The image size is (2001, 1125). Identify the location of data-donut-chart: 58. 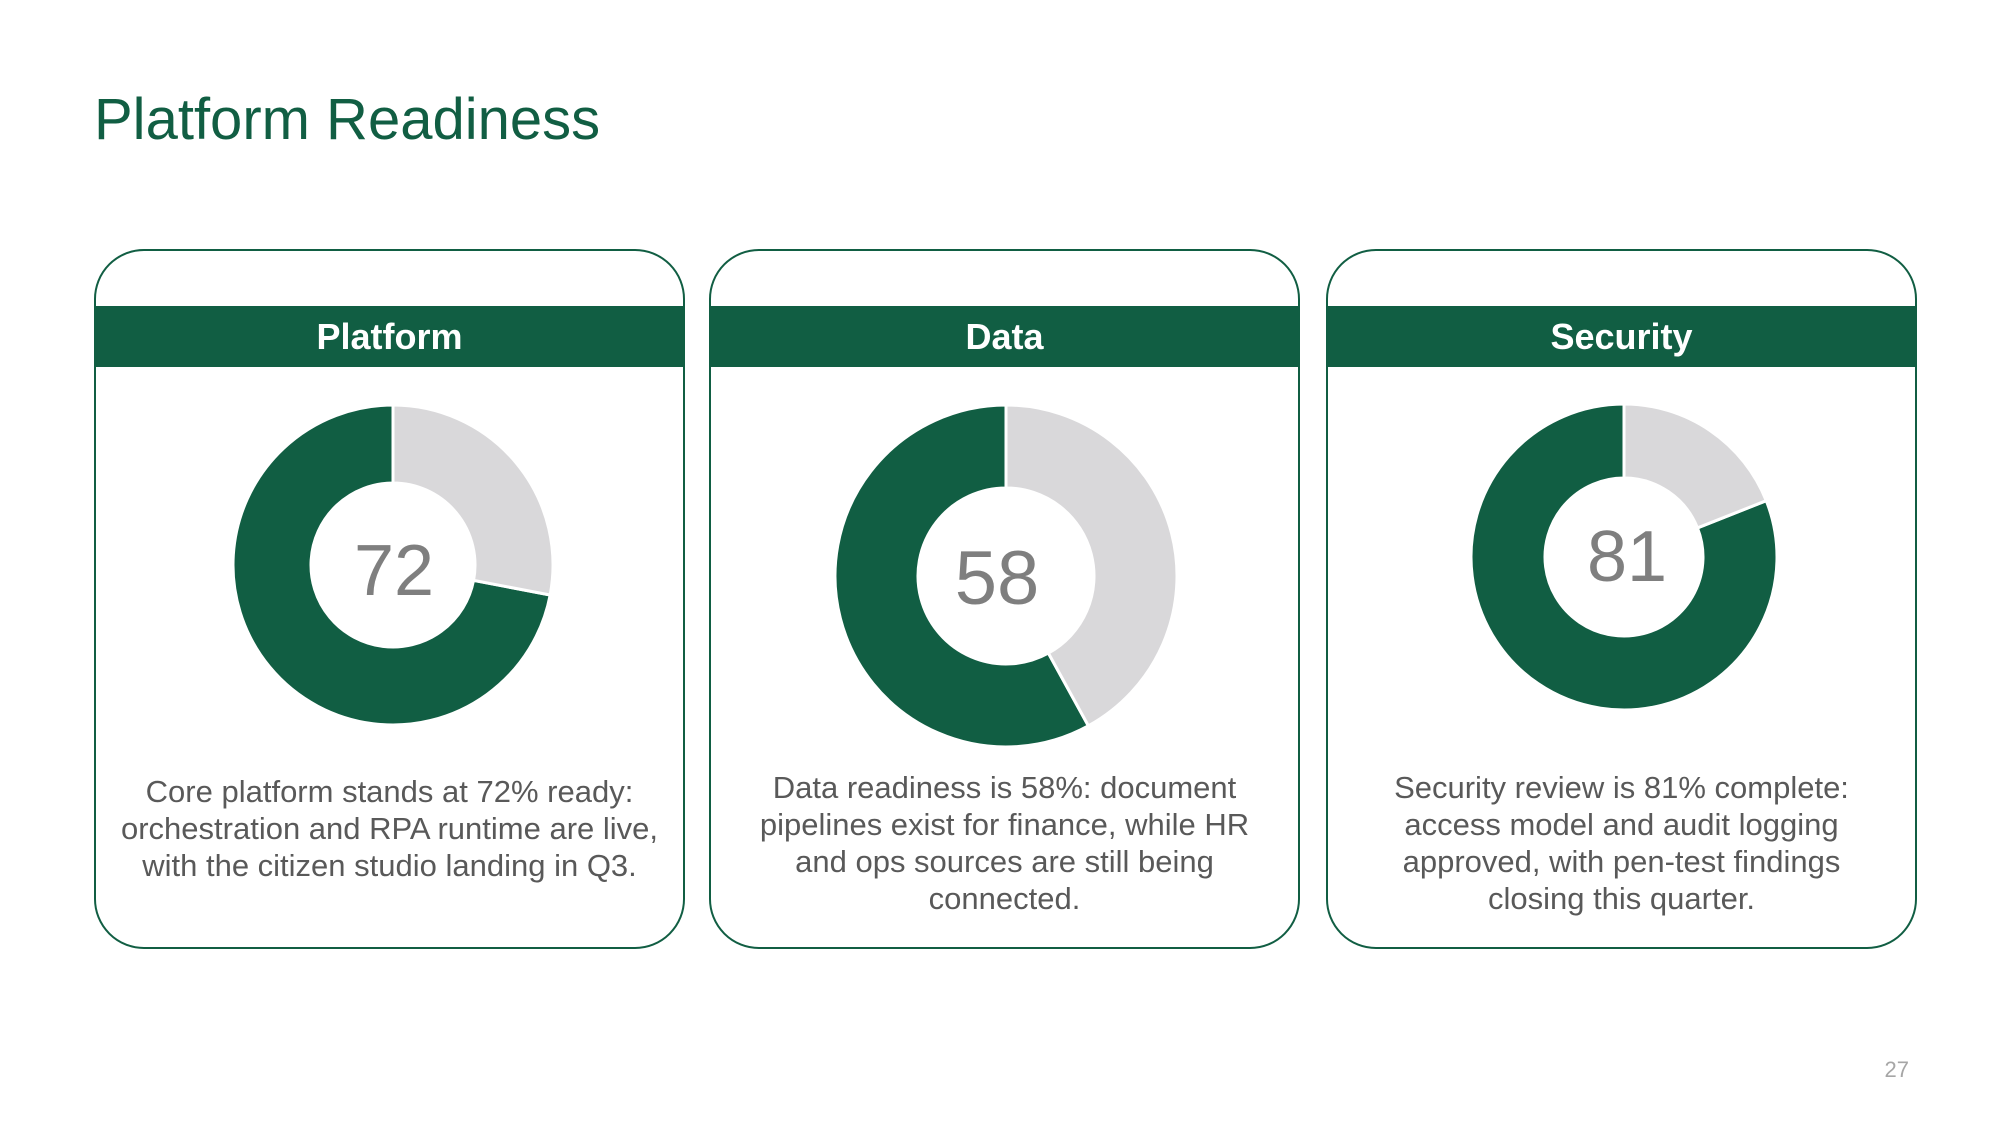
(1006, 576).